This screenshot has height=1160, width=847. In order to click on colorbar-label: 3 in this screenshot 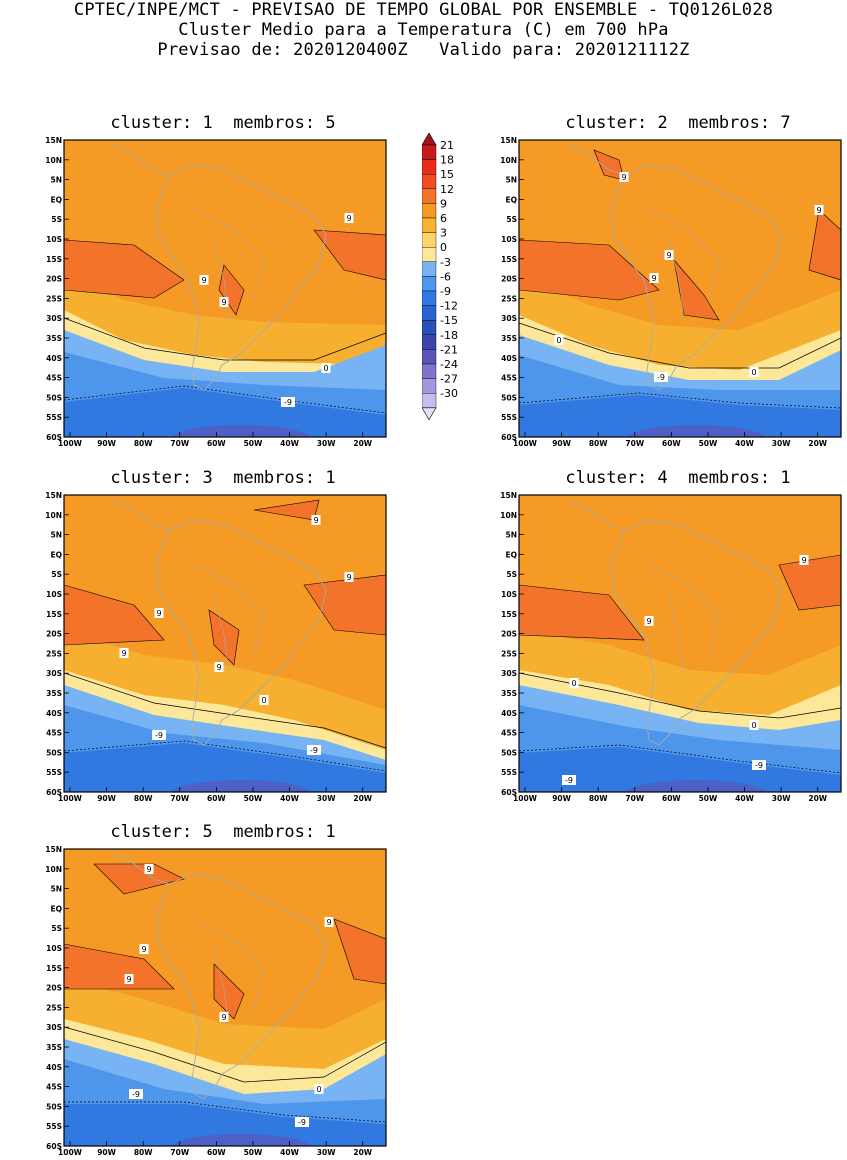, I will do `click(443, 233)`.